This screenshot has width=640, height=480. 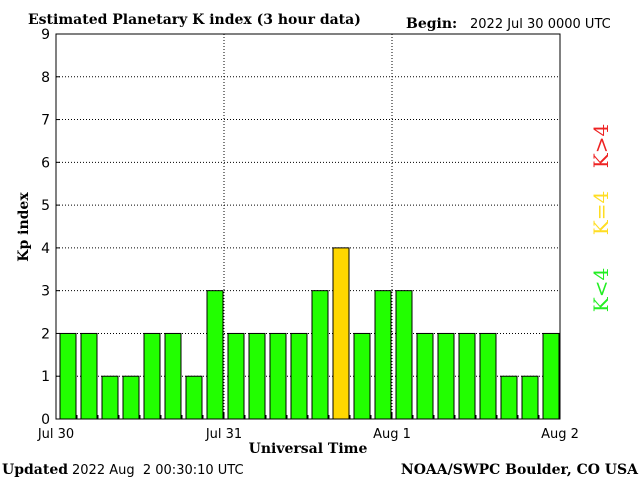 I want to click on legend-low: K<4, so click(x=601, y=290).